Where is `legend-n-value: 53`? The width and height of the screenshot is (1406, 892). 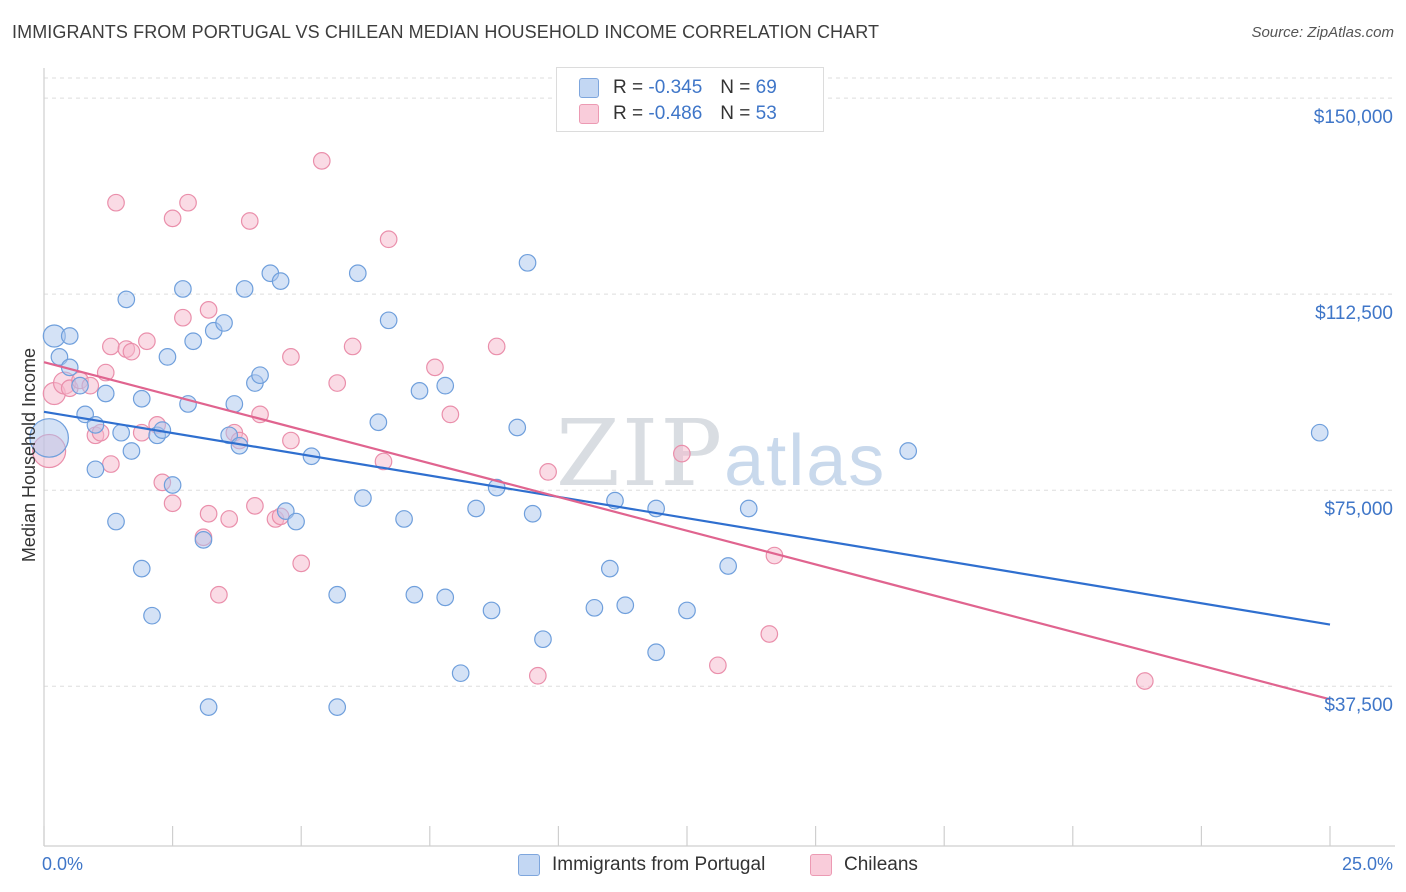 legend-n-value: 53 is located at coordinates (766, 113).